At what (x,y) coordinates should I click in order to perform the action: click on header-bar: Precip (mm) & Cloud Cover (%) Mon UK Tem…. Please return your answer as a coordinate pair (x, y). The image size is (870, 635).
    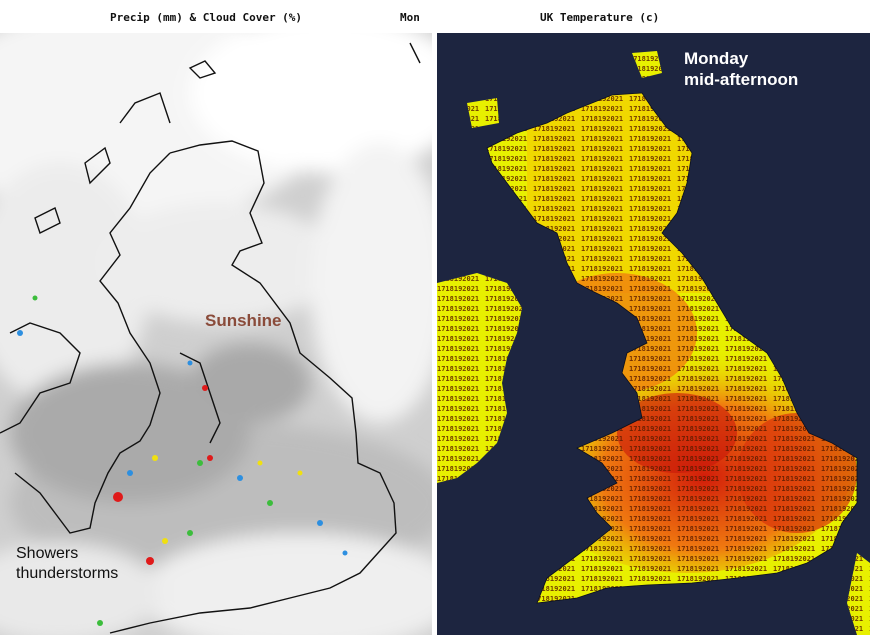
    Looking at the image, I should click on (435, 16).